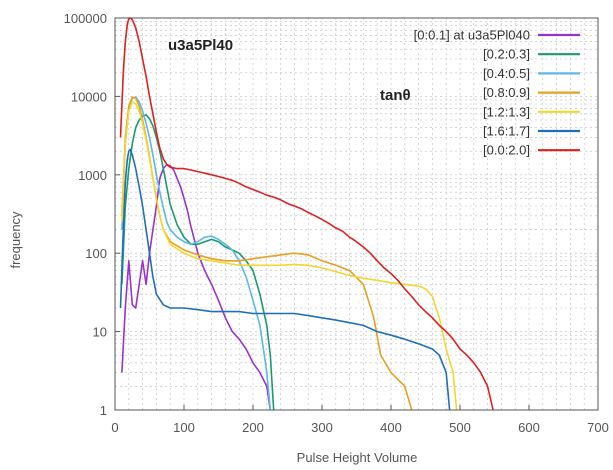 The width and height of the screenshot is (613, 470). I want to click on x-tick-label: 700, so click(598, 427).